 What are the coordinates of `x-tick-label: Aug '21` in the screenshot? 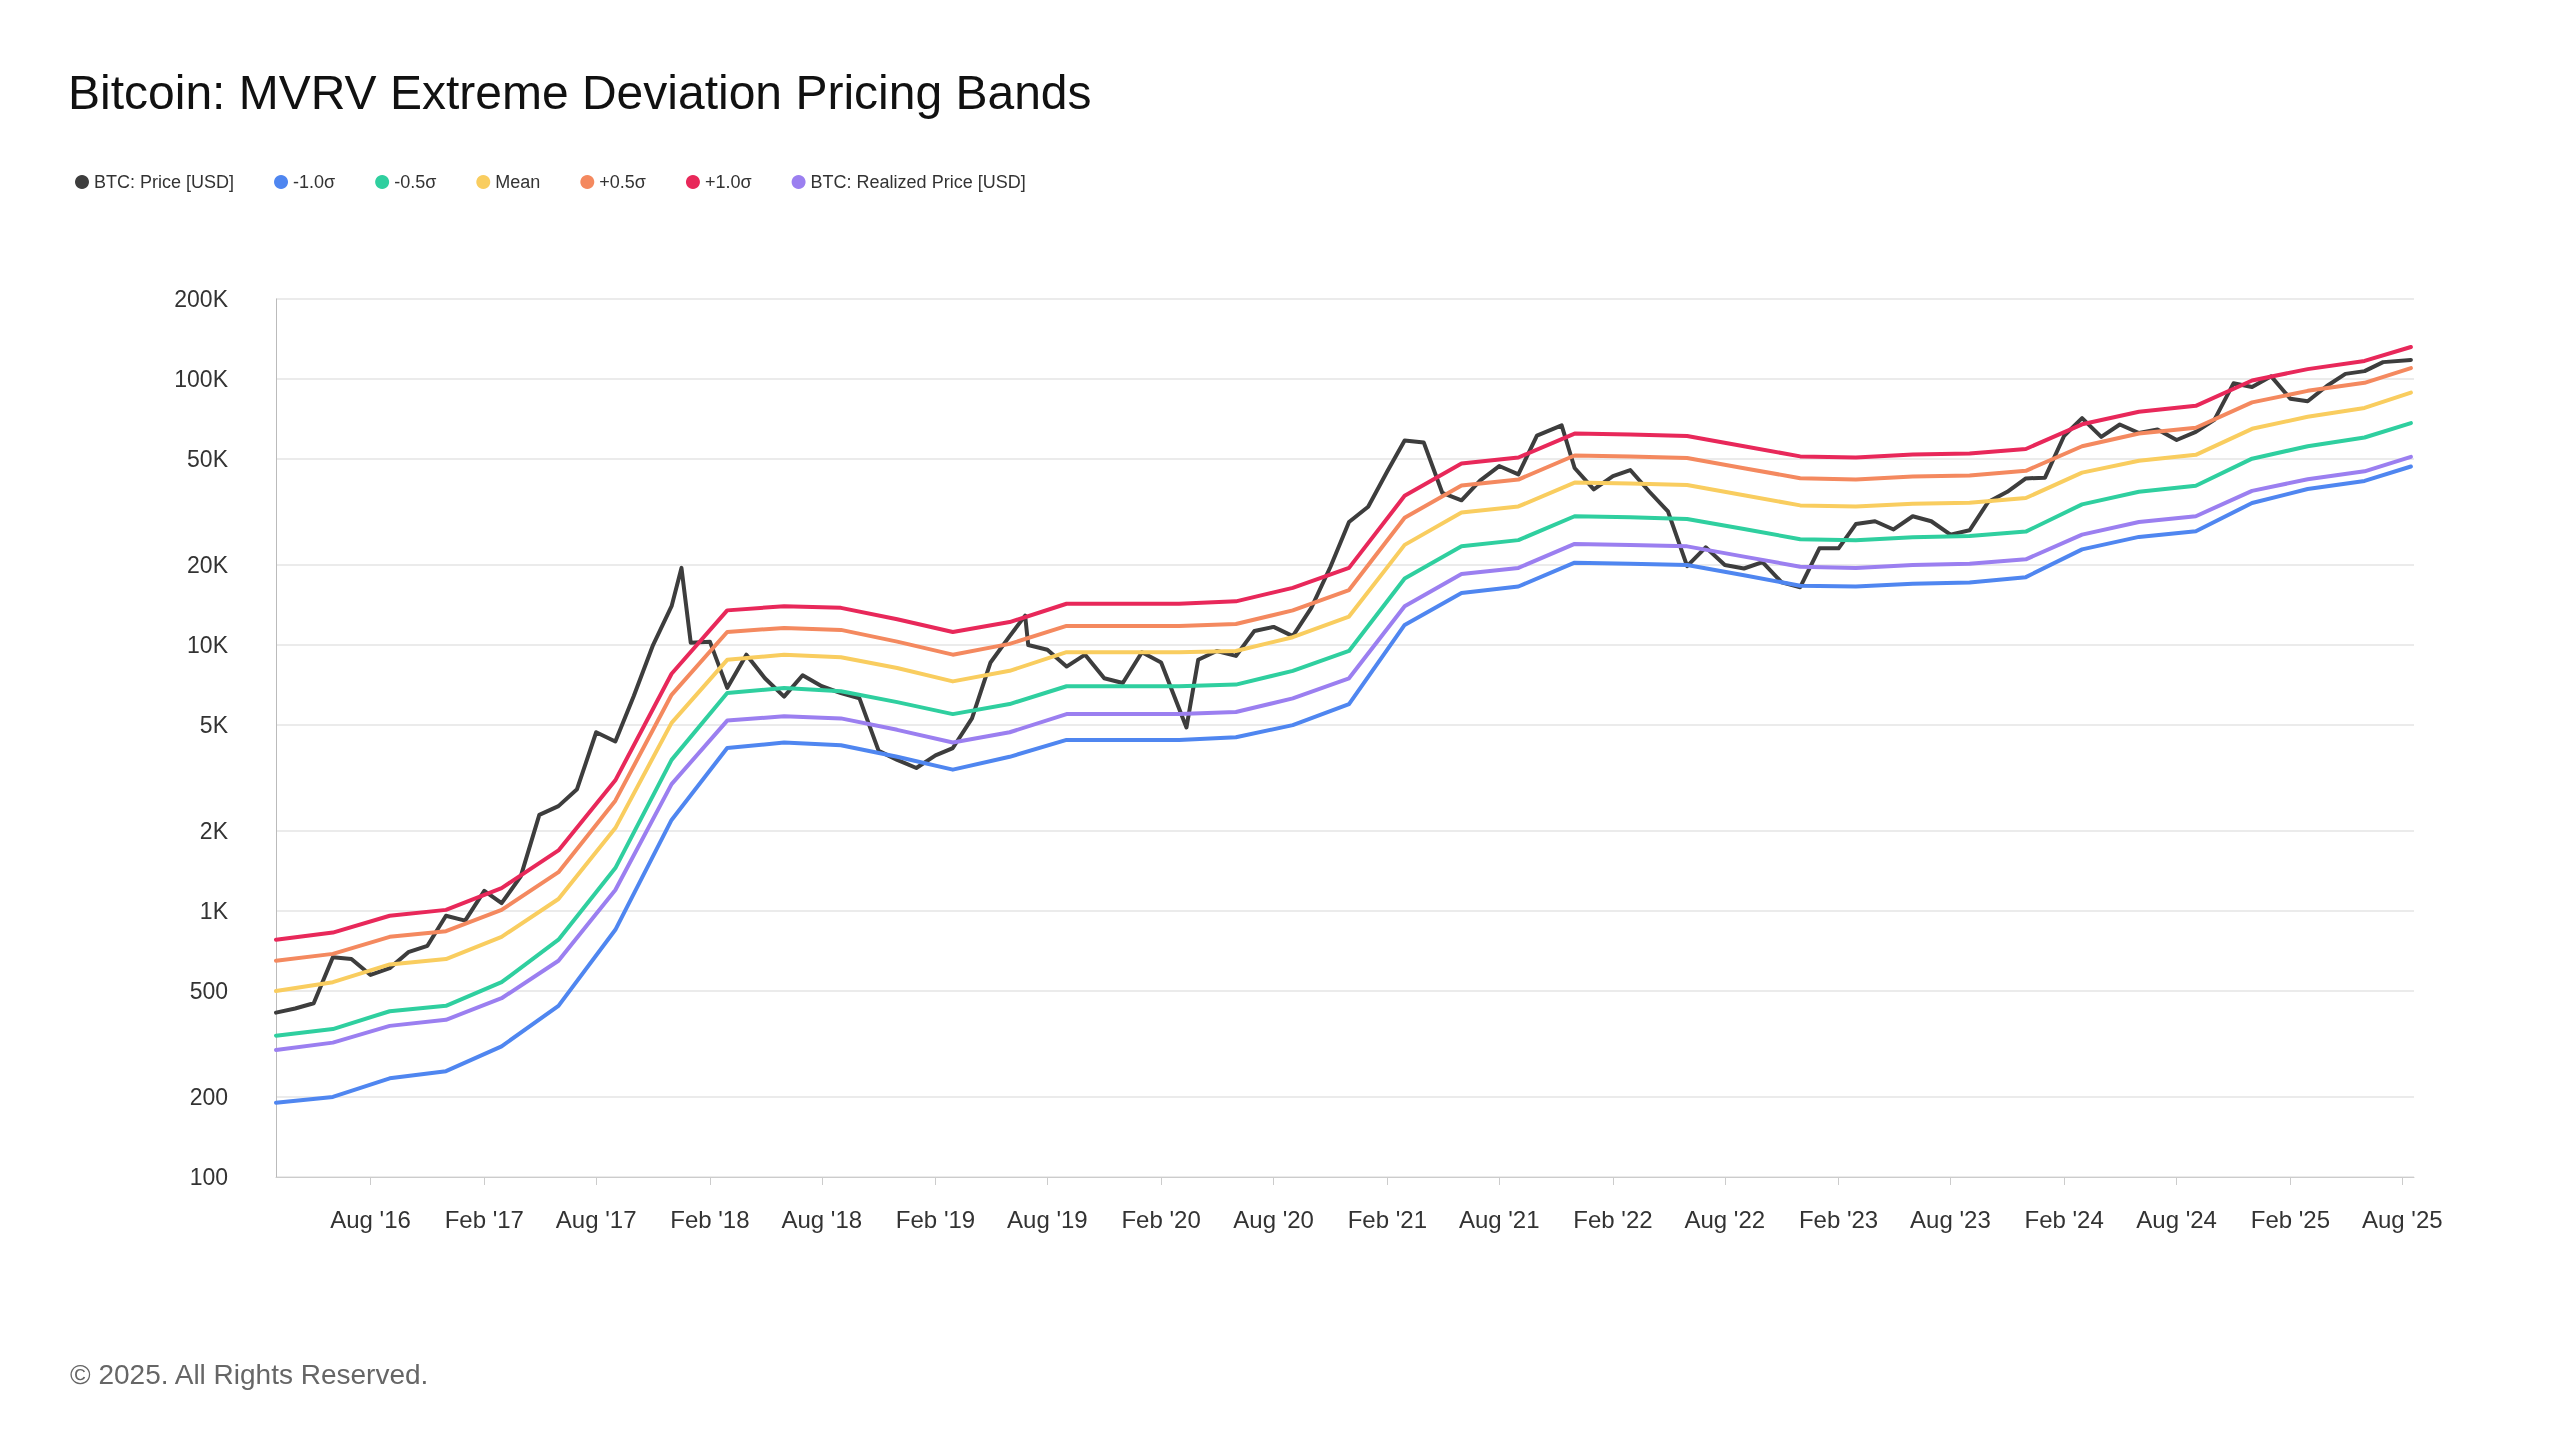 It's located at (1499, 1219).